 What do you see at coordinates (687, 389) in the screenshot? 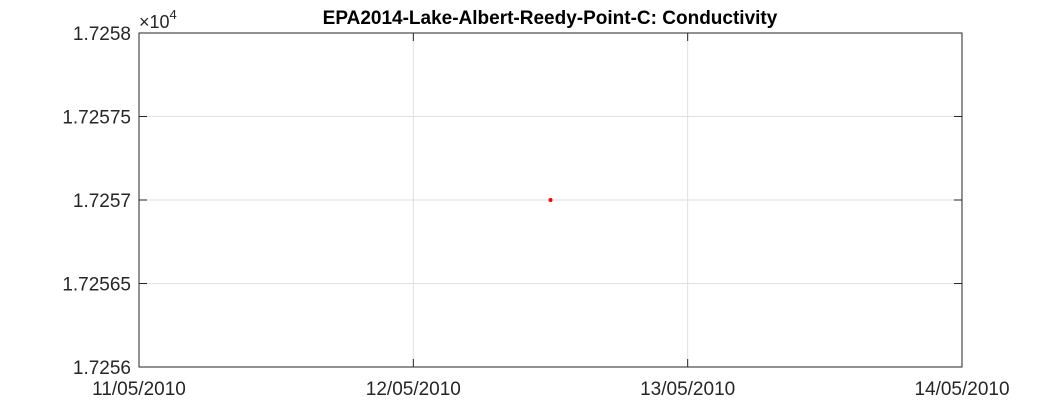
I see `x-tick-label: 13/05/2010` at bounding box center [687, 389].